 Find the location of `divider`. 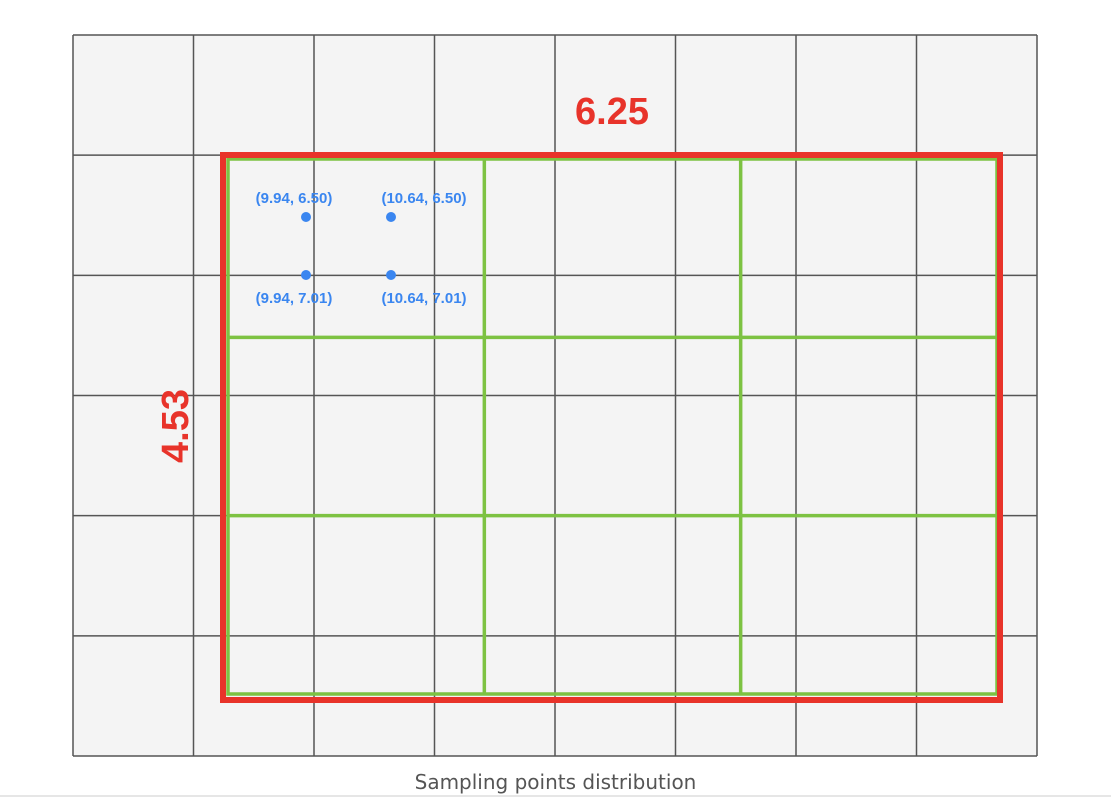

divider is located at coordinates (555, 796).